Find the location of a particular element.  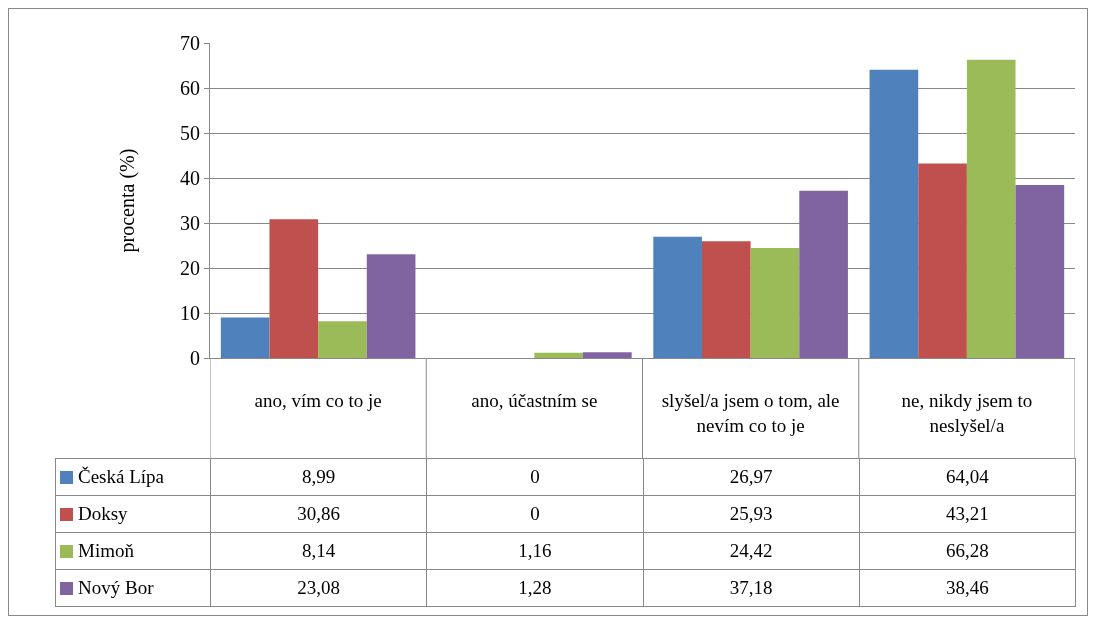

data-label: 26,97 is located at coordinates (751, 477).